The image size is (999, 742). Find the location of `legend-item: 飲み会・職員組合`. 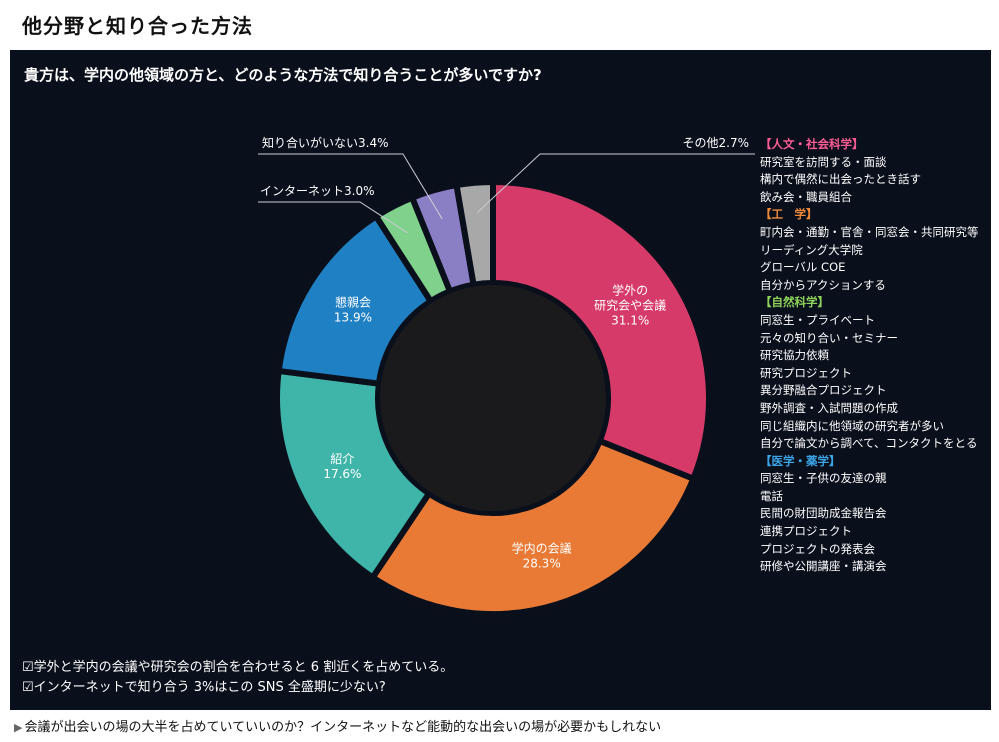

legend-item: 飲み会・職員組合 is located at coordinates (806, 196).